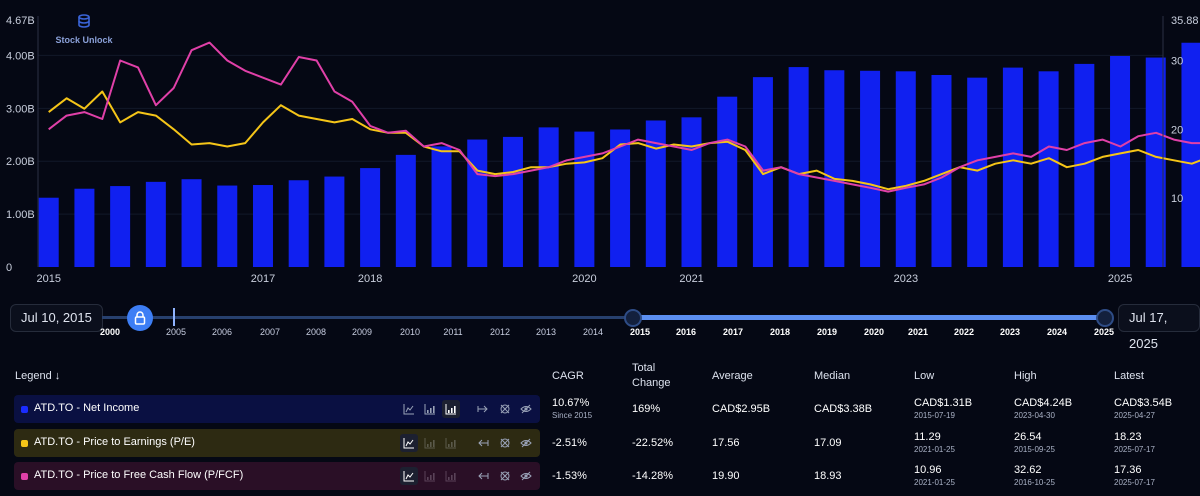  Describe the element at coordinates (646, 409) in the screenshot. I see `cell-total-change: 169%` at that location.